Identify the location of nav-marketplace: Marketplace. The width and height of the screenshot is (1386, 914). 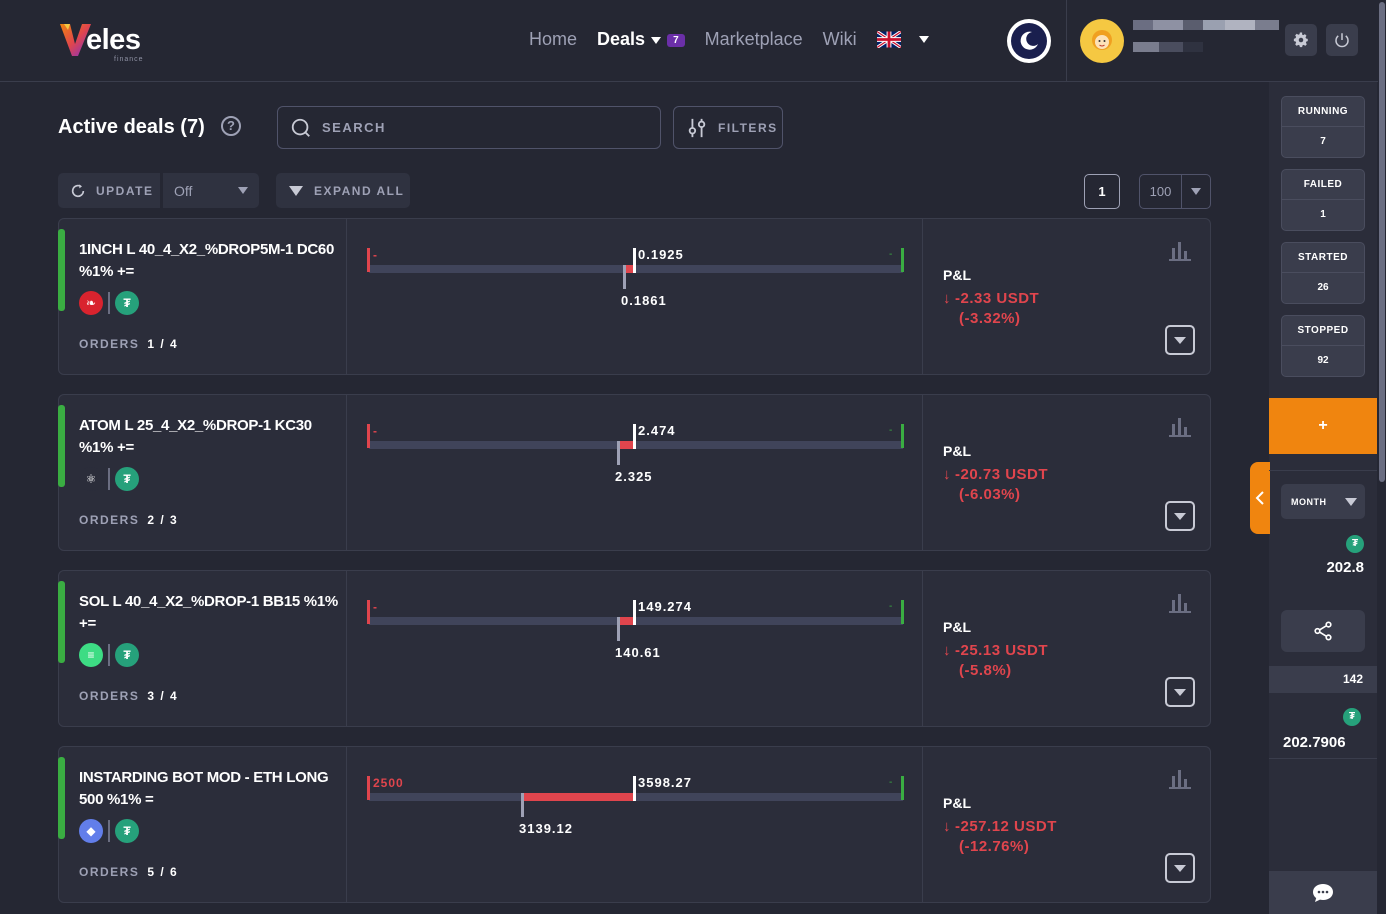
(753, 39).